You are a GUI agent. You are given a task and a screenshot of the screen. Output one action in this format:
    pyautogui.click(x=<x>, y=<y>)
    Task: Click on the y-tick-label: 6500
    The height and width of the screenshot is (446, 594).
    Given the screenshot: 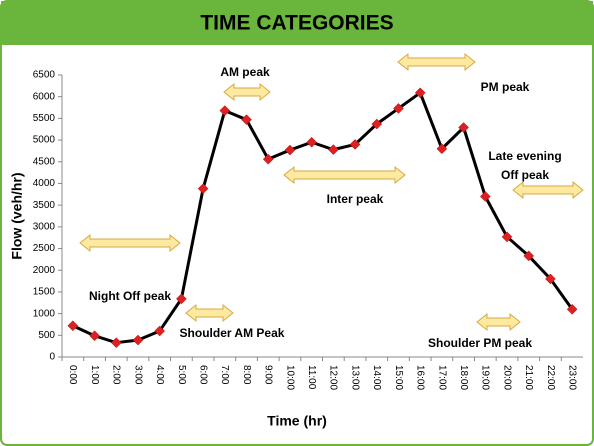 What is the action you would take?
    pyautogui.click(x=44, y=75)
    